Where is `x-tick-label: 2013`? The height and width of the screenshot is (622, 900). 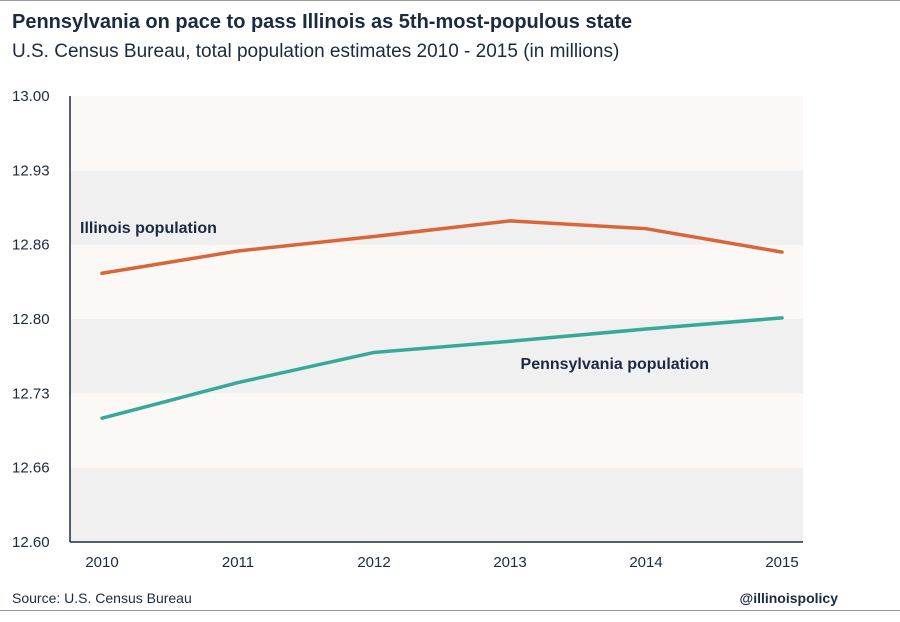 x-tick-label: 2013 is located at coordinates (509, 562).